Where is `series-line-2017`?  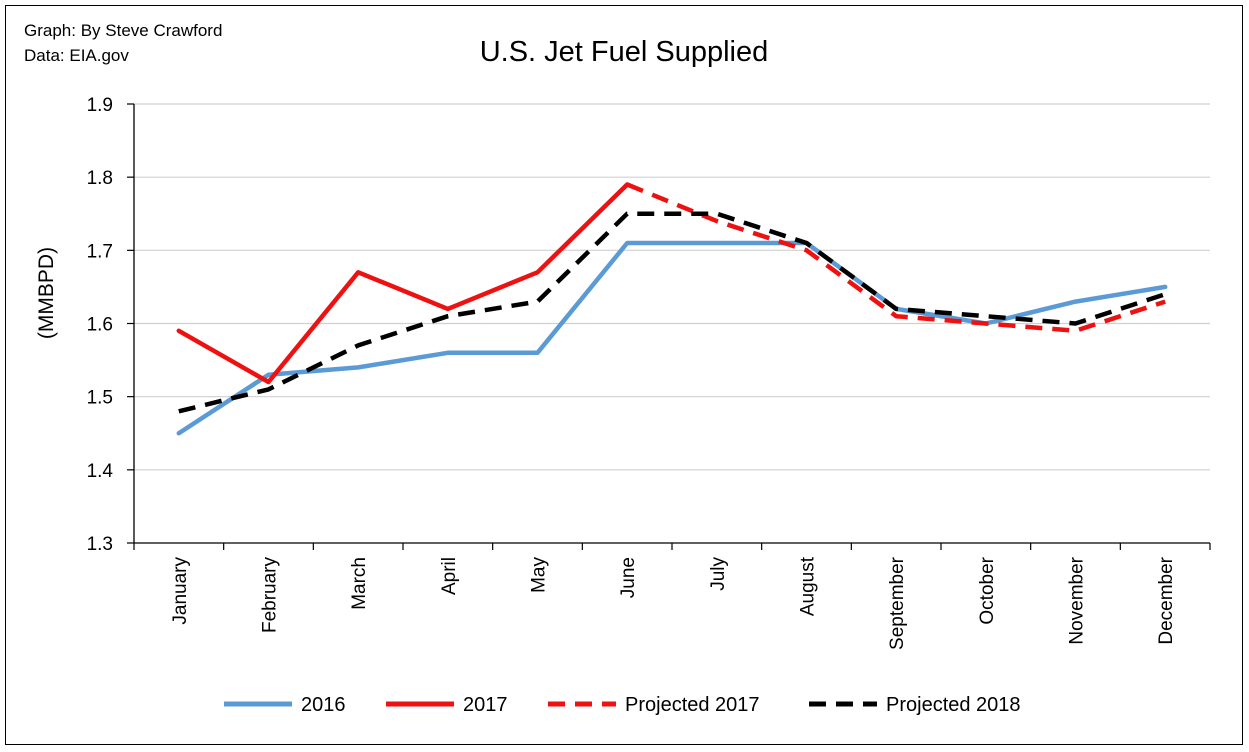 series-line-2017 is located at coordinates (403, 283).